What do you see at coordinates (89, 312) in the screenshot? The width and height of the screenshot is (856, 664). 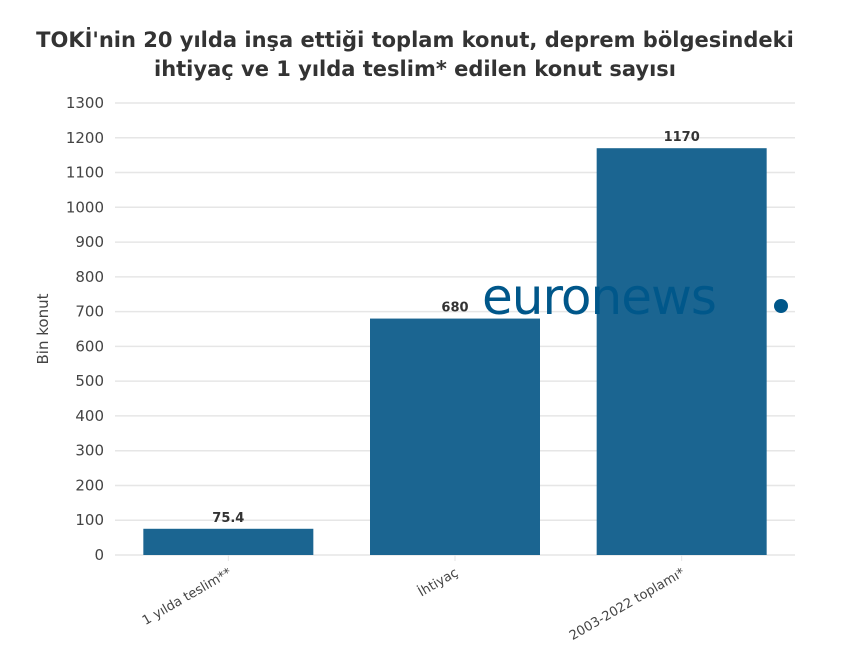 I see `y-tick-label: 700` at bounding box center [89, 312].